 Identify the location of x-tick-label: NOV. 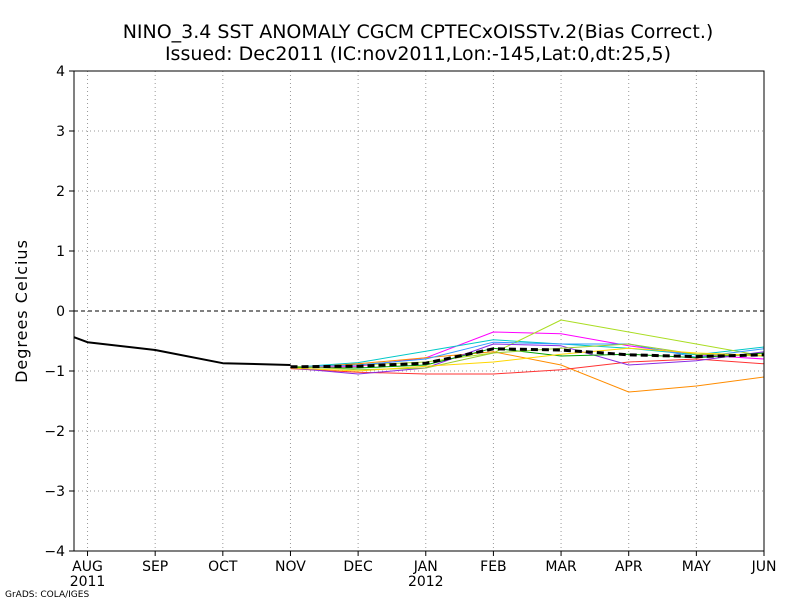
(290, 567).